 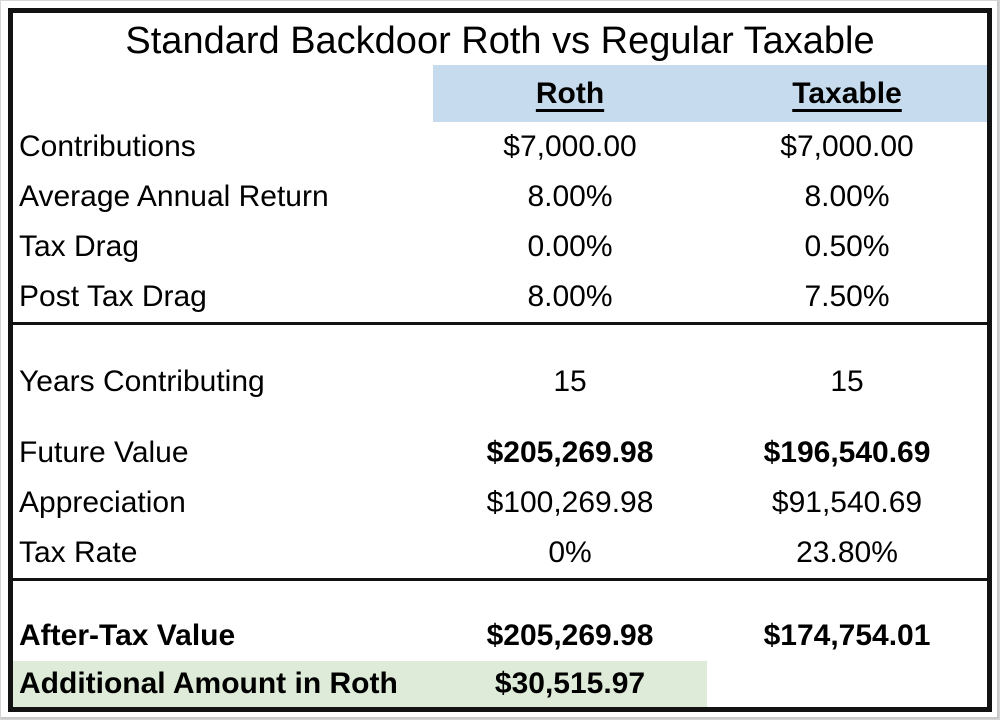 I want to click on header-spacer, so click(x=223, y=93).